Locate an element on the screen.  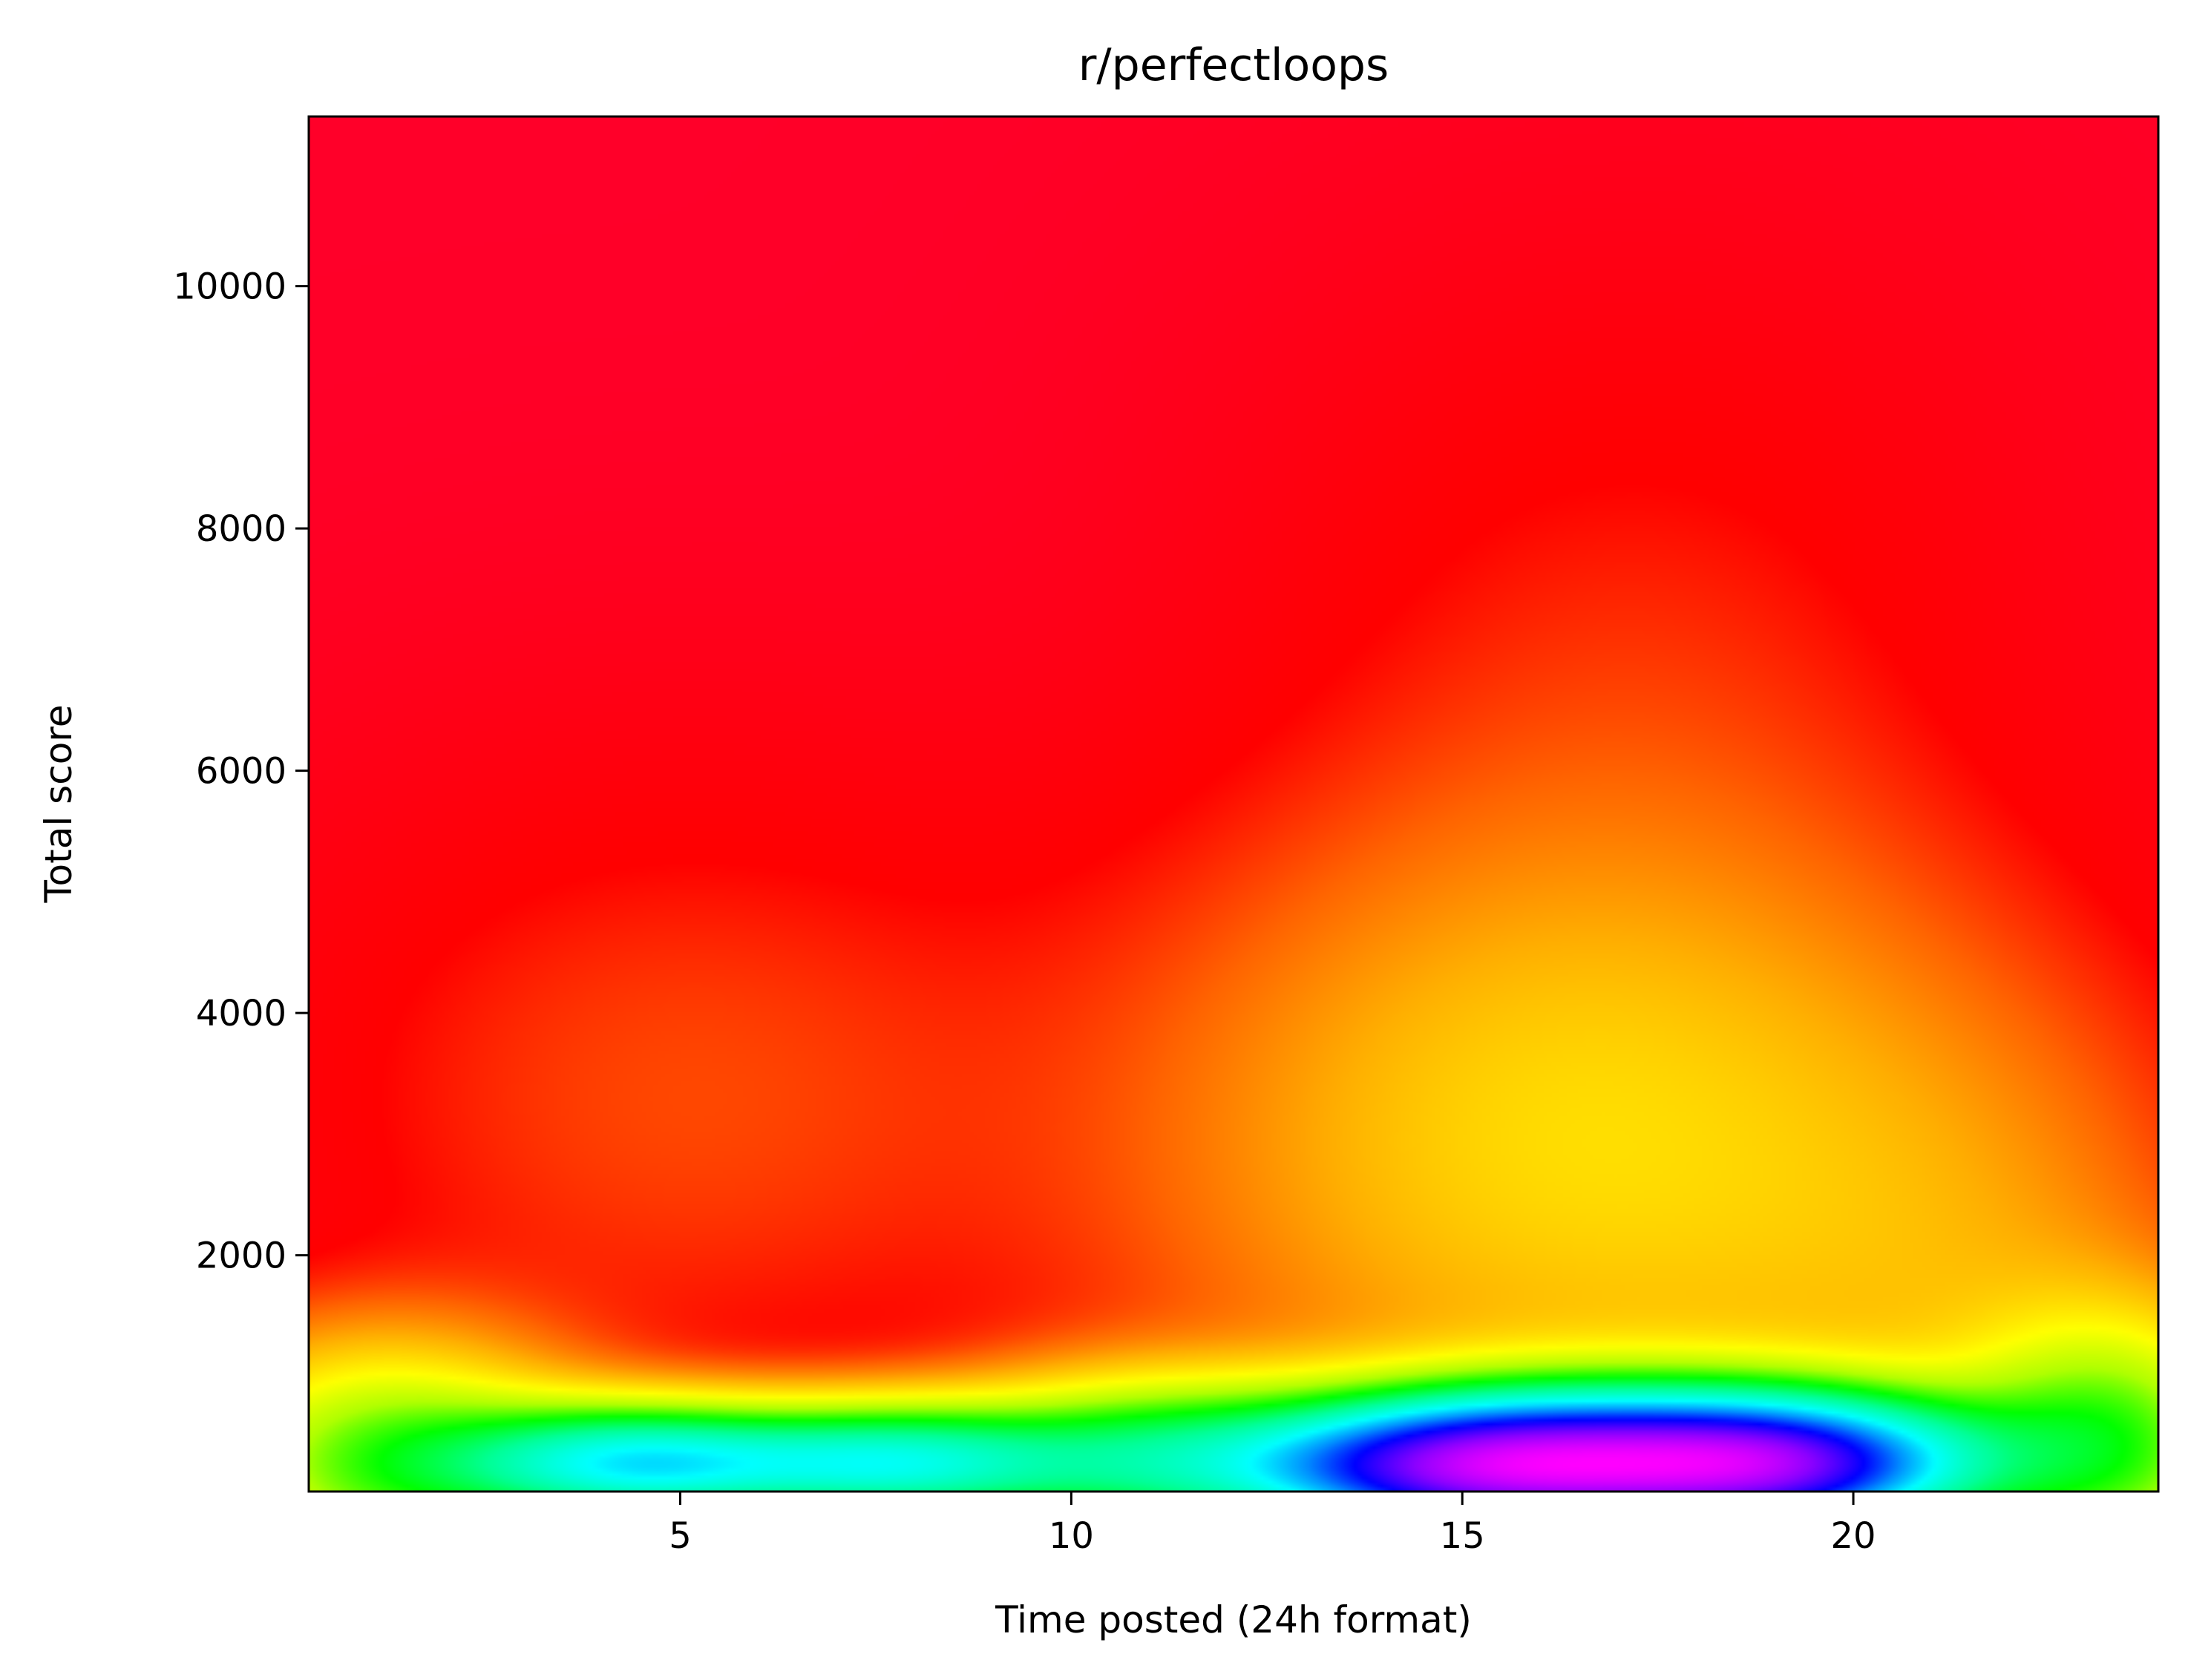
y-axis-label: Total score is located at coordinates (58, 804).